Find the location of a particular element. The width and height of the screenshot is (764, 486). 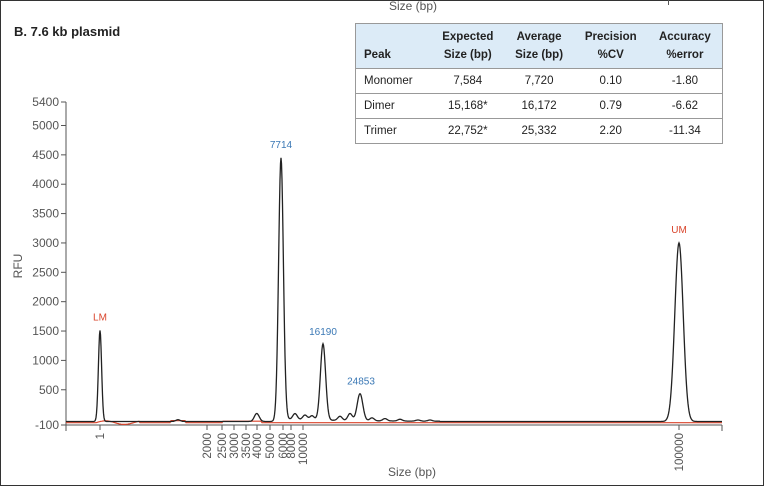

peak-label: 7714 is located at coordinates (281, 145).